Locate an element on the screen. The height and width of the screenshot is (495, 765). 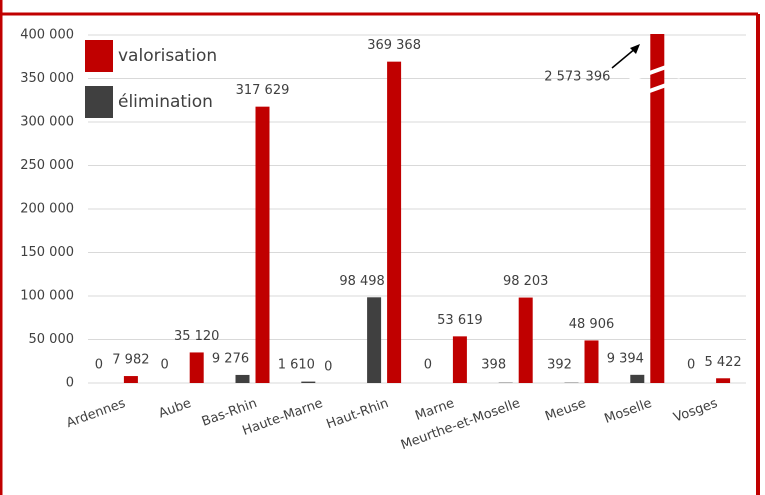
data-label: 7 982 is located at coordinates (130, 360).